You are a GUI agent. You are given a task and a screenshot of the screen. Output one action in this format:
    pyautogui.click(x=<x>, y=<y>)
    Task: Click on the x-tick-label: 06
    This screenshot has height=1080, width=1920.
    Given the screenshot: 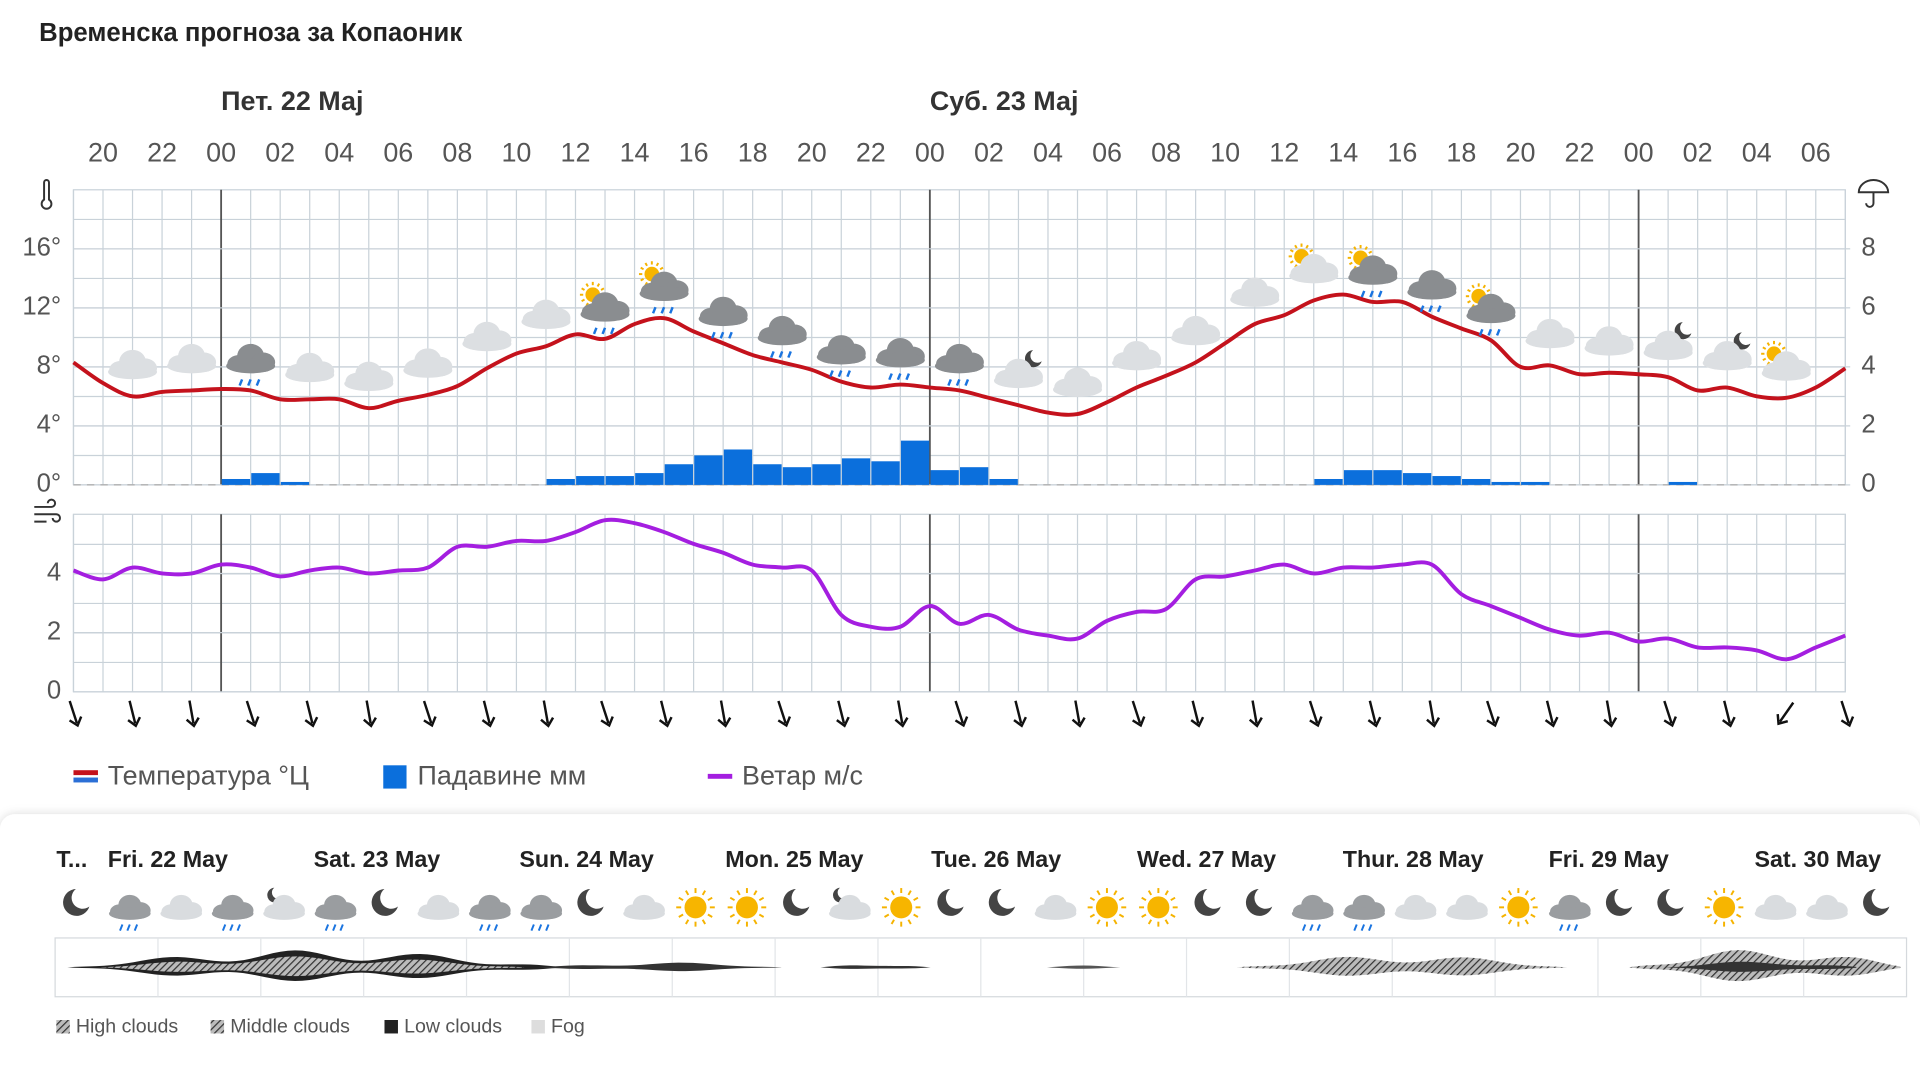 What is the action you would take?
    pyautogui.click(x=398, y=152)
    